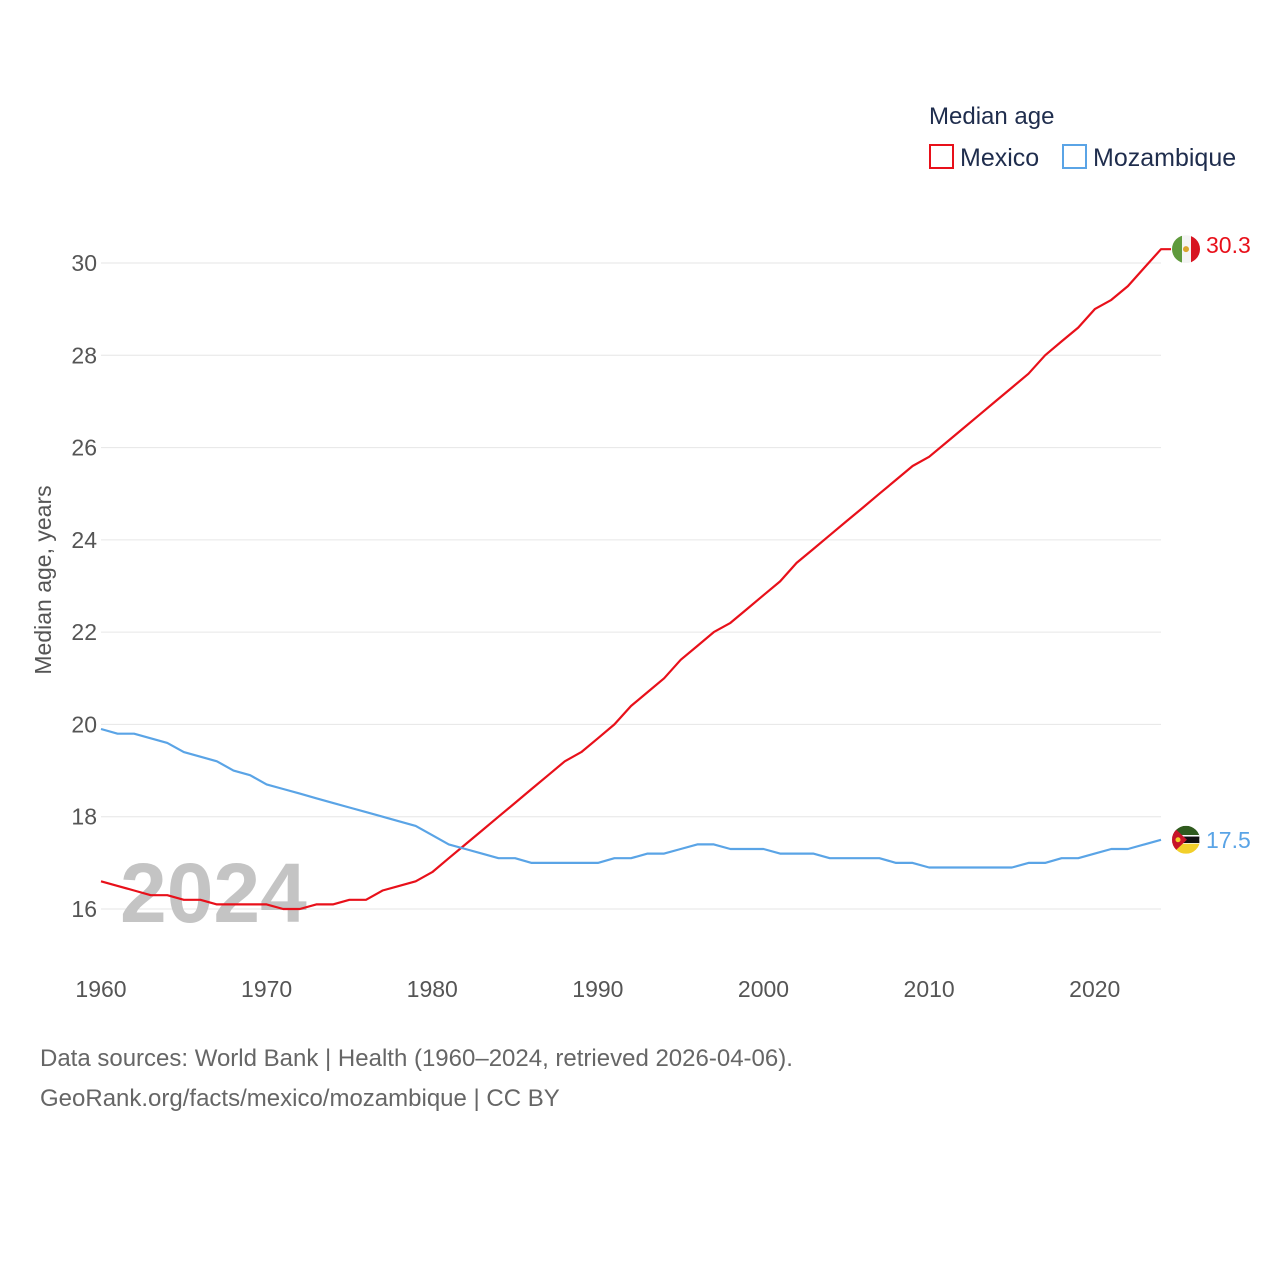  Describe the element at coordinates (991, 116) in the screenshot. I see `legend-title: Median age` at that location.